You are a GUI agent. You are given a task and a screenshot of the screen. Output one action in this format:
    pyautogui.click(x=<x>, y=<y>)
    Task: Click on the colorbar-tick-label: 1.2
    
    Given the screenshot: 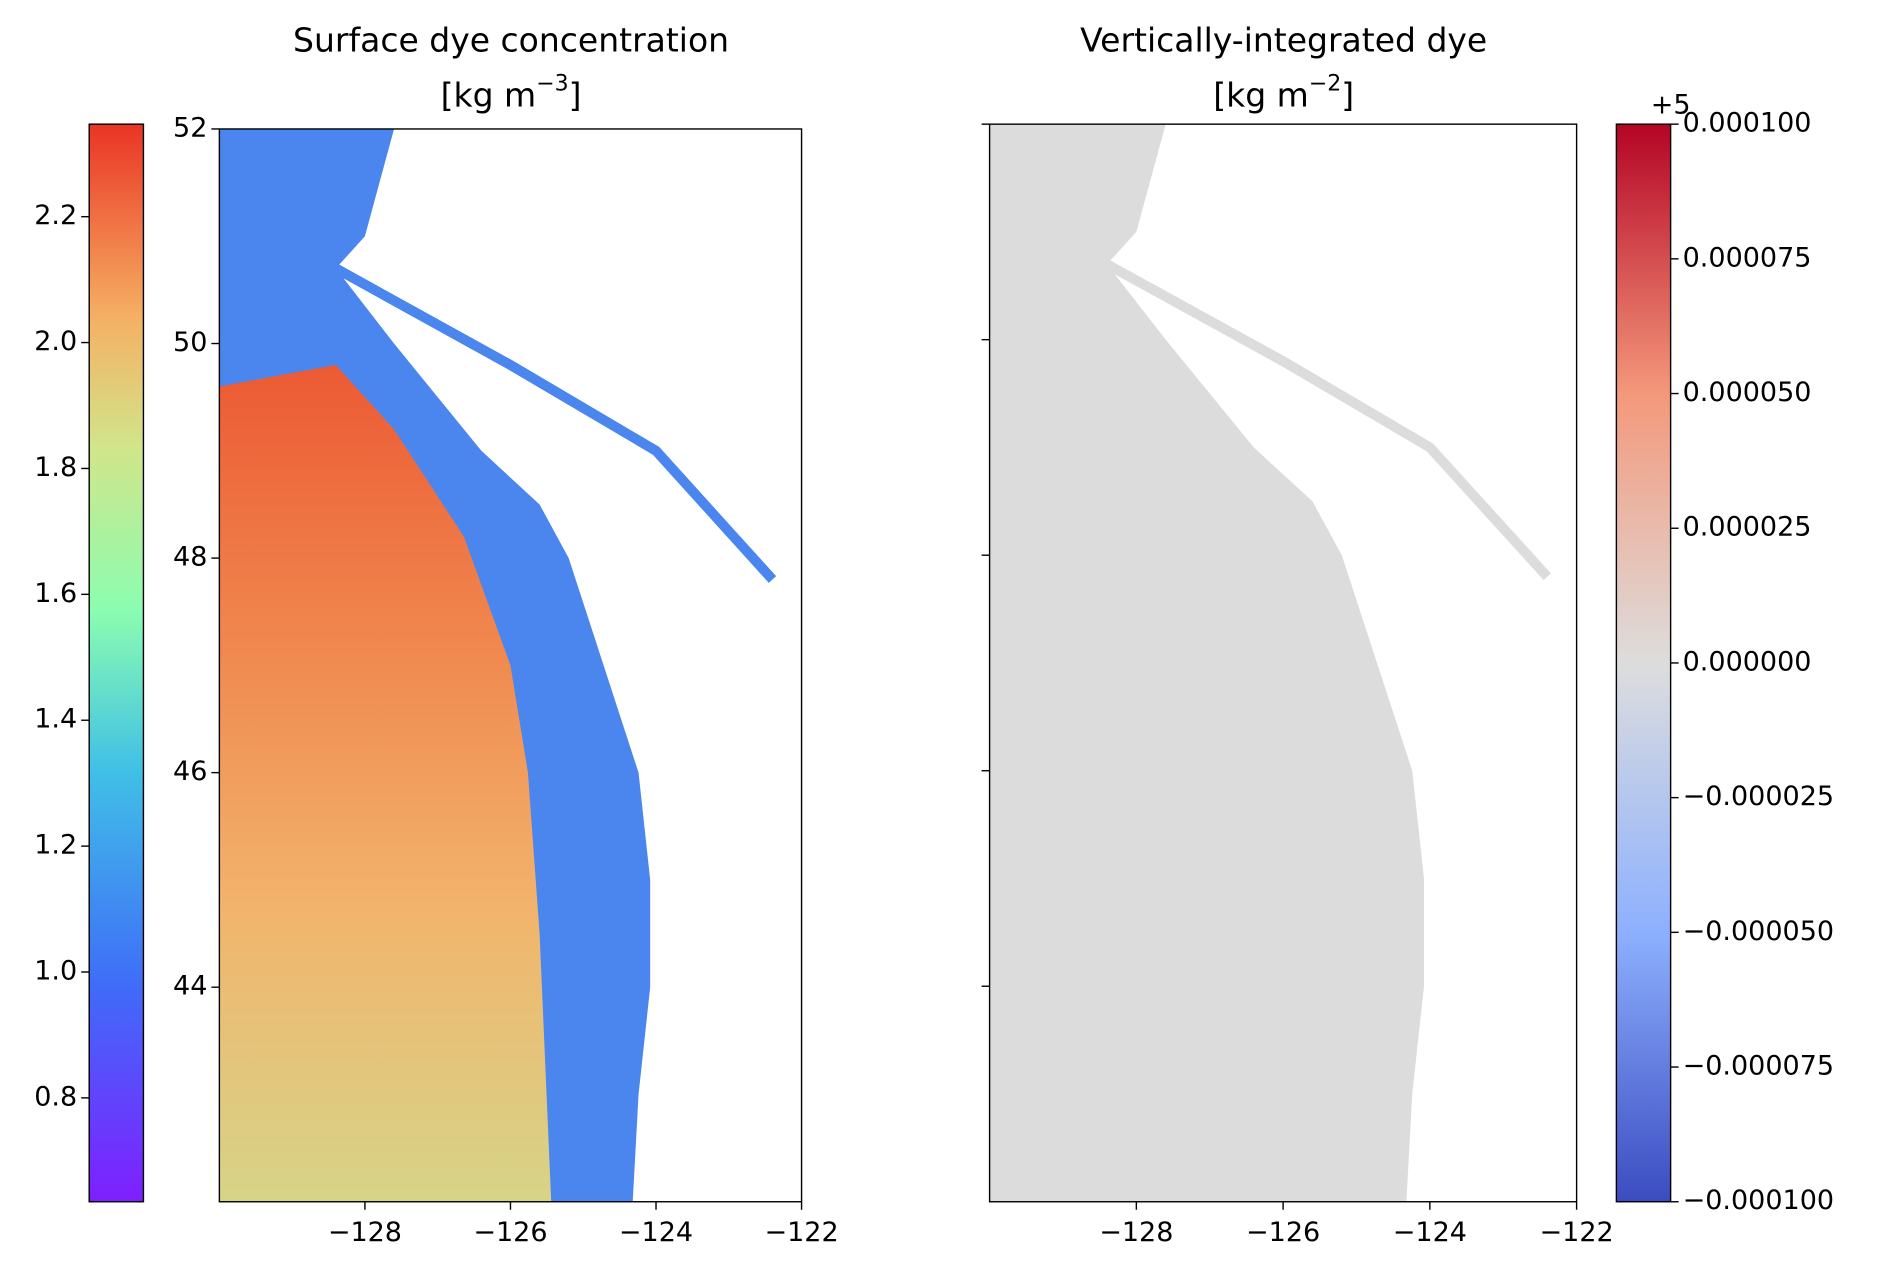 What is the action you would take?
    pyautogui.click(x=55, y=845)
    